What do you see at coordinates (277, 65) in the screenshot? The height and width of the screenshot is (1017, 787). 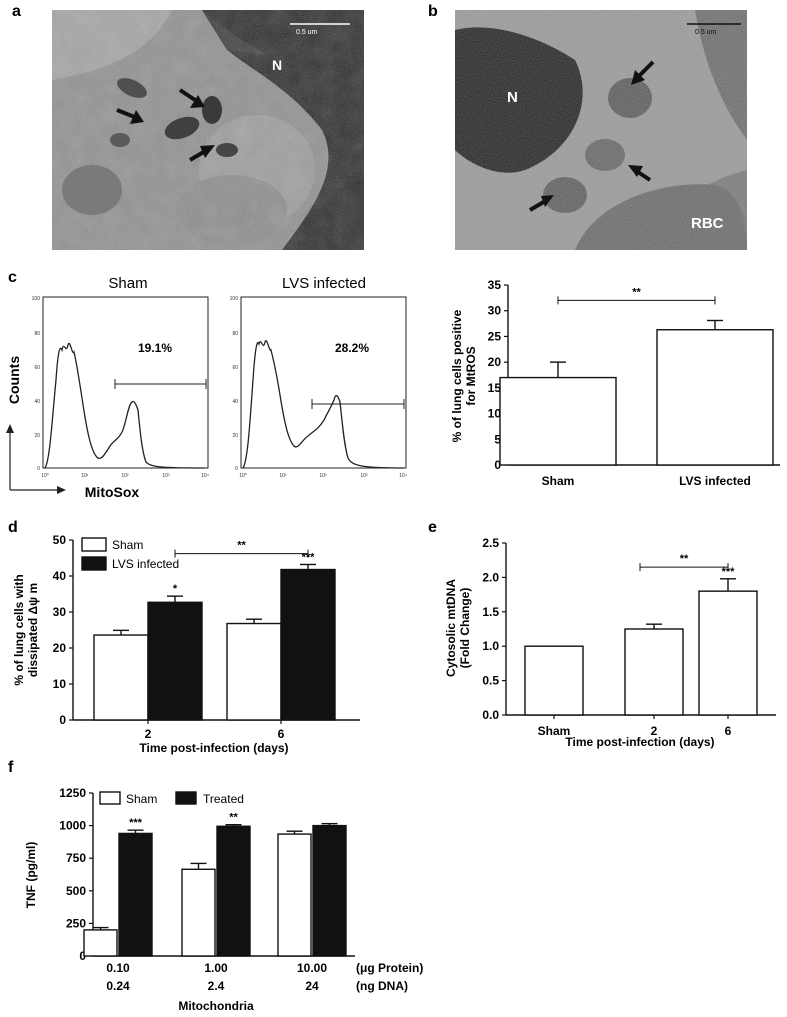 I see `label-n-a: N` at bounding box center [277, 65].